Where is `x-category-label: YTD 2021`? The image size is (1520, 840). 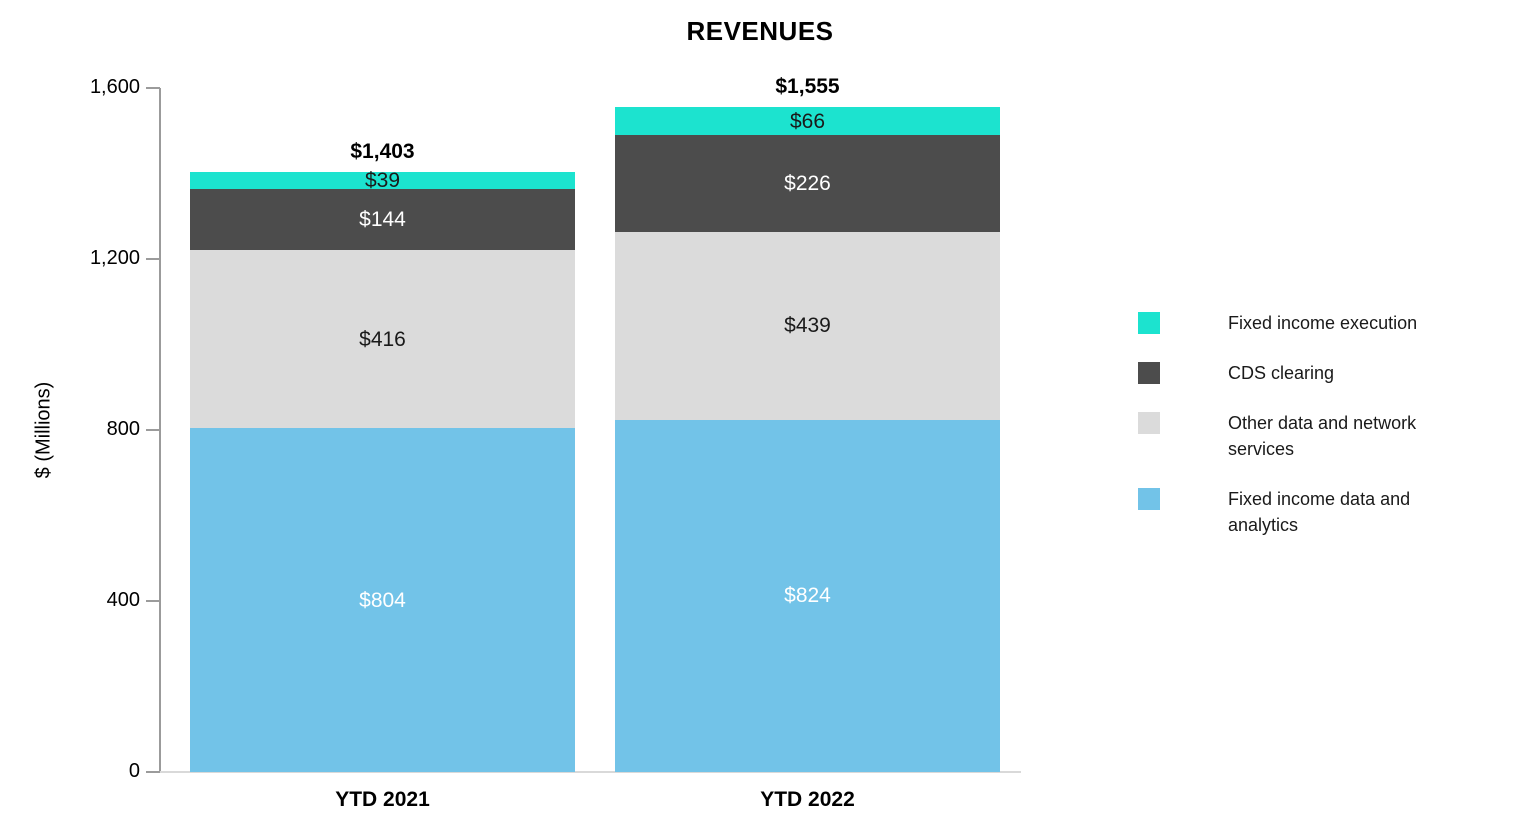
x-category-label: YTD 2021 is located at coordinates (382, 799).